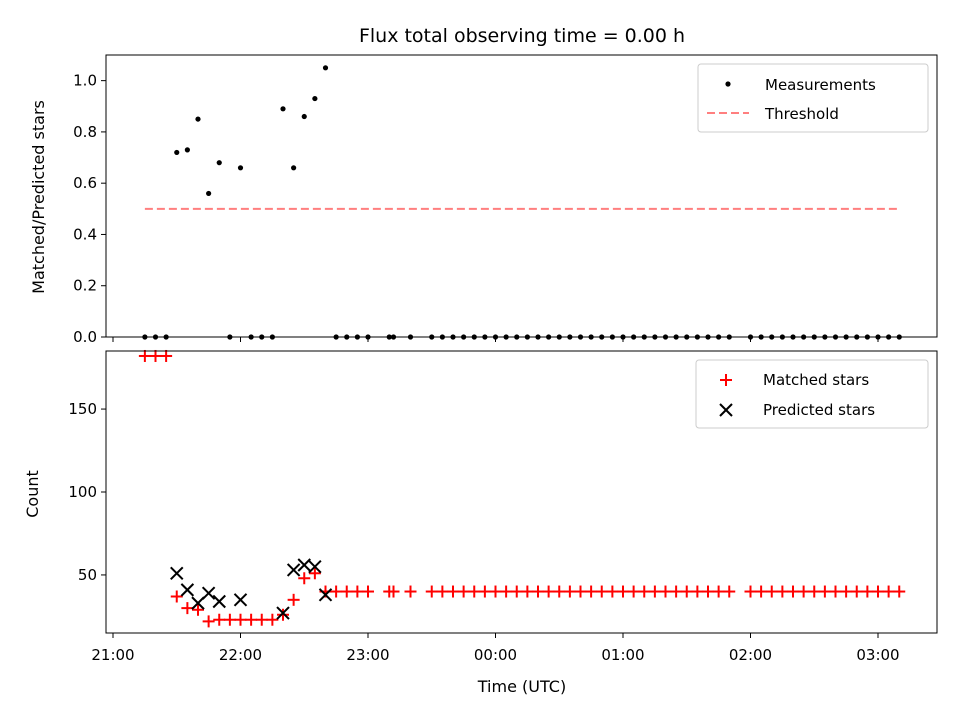  What do you see at coordinates (85, 234) in the screenshot?
I see `top-y-tick-label: 0.4` at bounding box center [85, 234].